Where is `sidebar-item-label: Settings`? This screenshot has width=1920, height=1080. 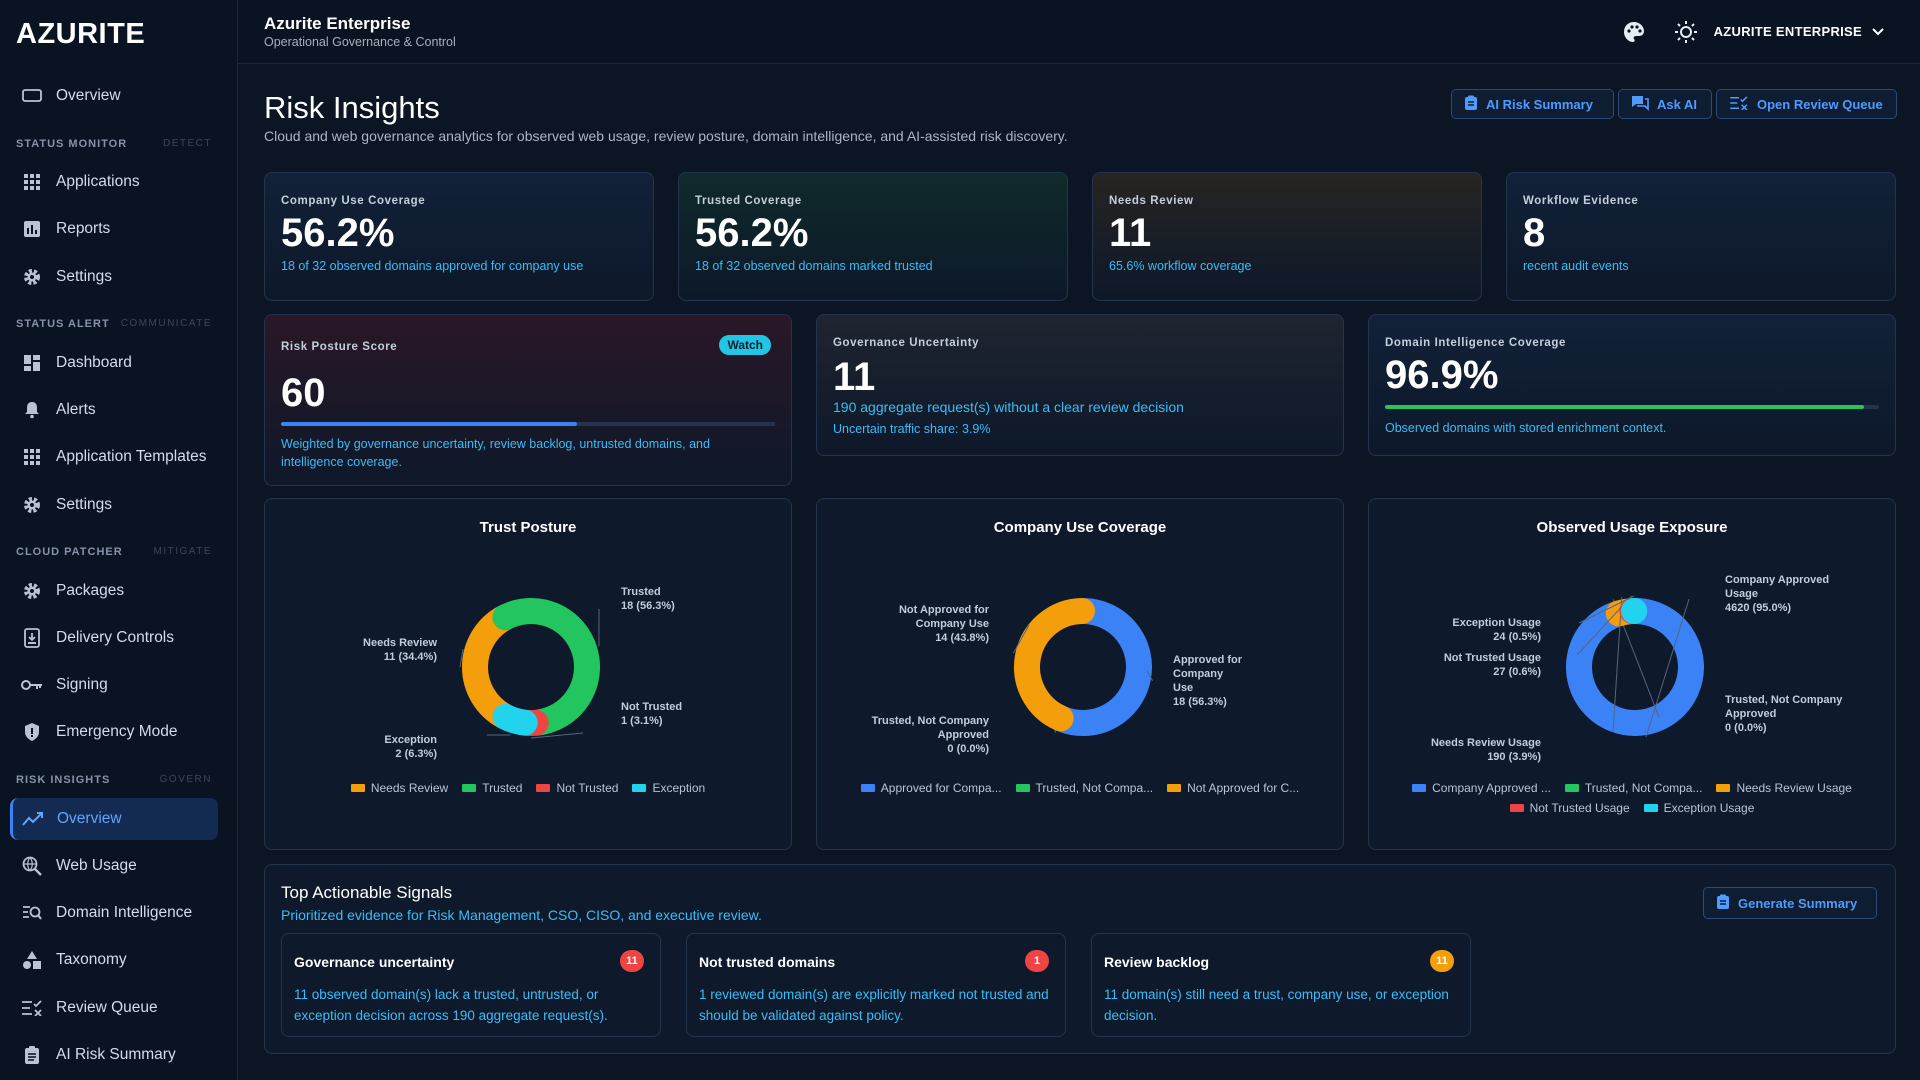 sidebar-item-label: Settings is located at coordinates (84, 276).